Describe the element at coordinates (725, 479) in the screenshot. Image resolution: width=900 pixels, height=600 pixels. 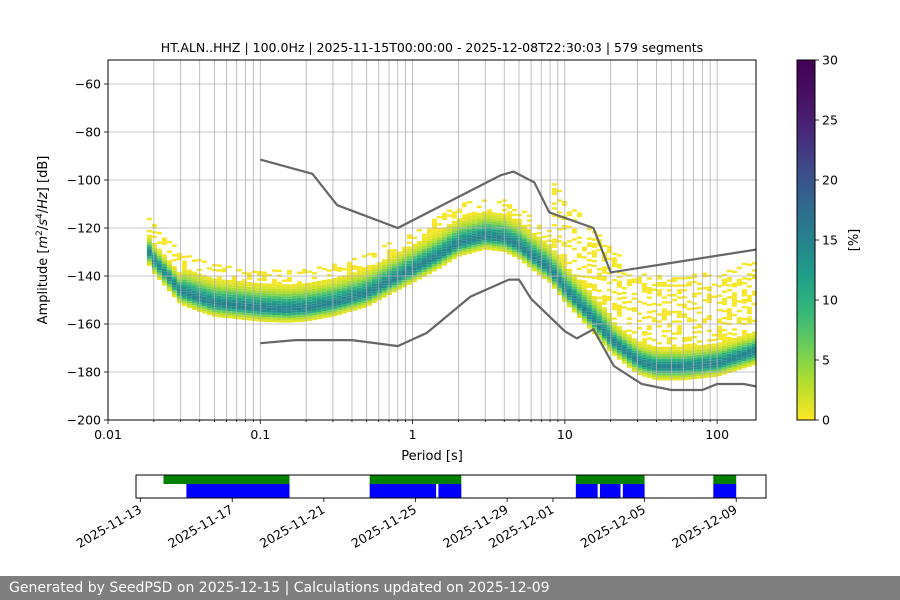
I see `availability-green-bar` at that location.